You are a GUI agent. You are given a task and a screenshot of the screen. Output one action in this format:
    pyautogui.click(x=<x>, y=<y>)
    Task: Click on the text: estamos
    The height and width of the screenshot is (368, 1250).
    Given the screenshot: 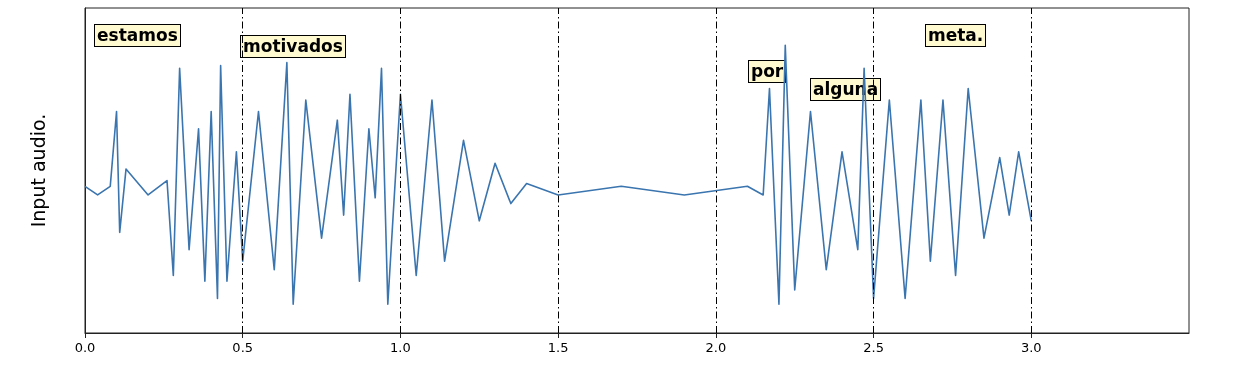 What is the action you would take?
    pyautogui.click(x=137, y=35)
    